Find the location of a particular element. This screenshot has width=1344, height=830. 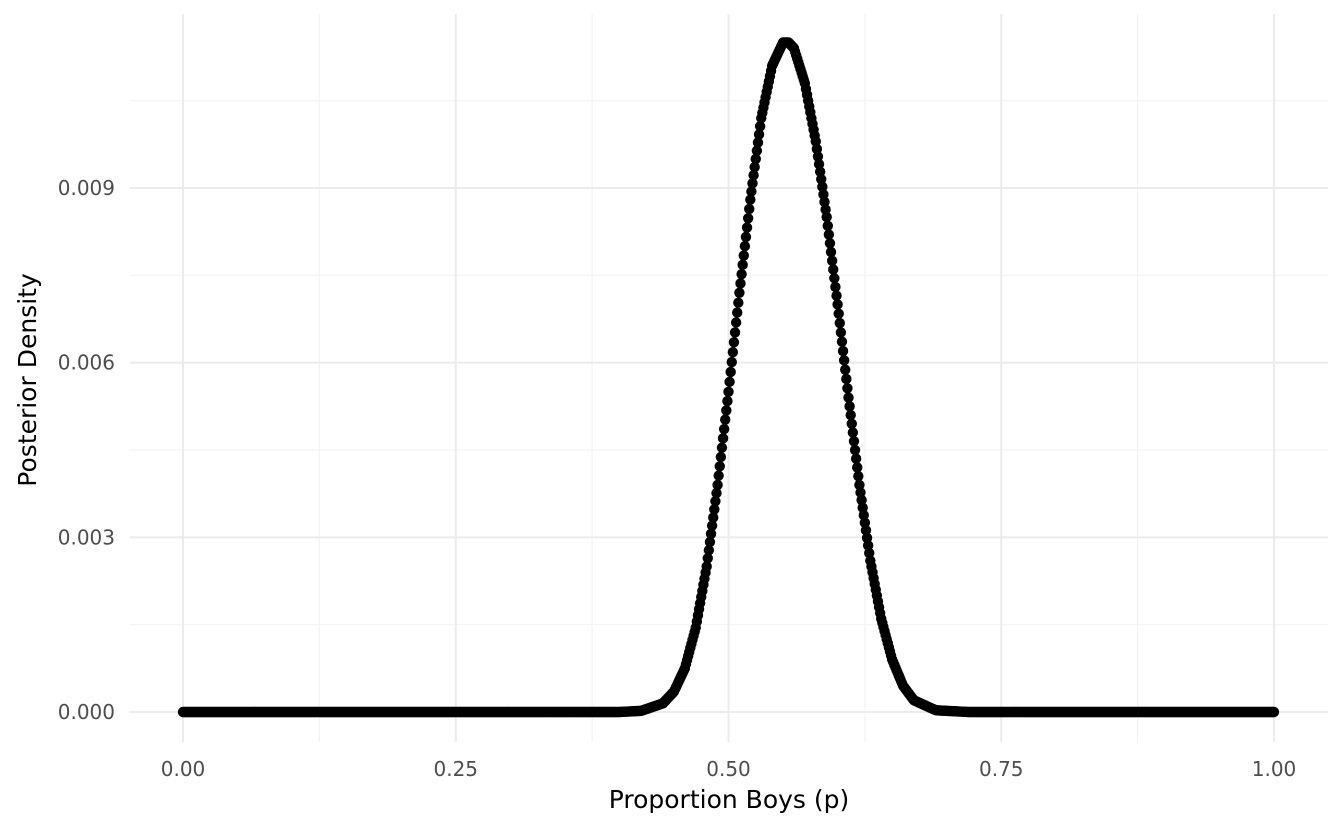

y-tick-label: 0.003 is located at coordinates (86, 537).